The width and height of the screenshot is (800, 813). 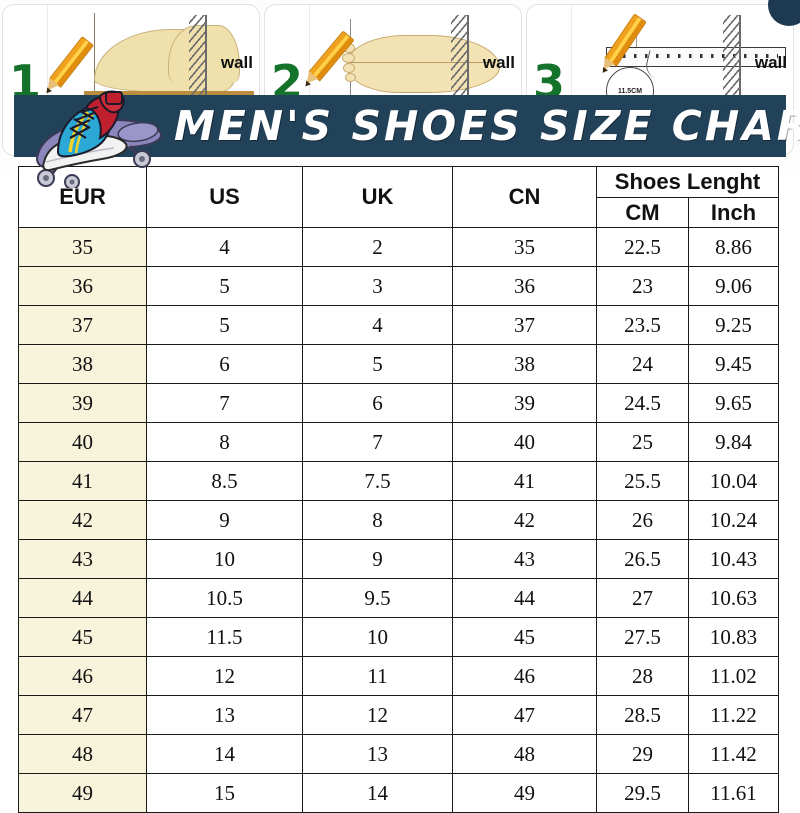 What do you see at coordinates (642, 481) in the screenshot?
I see `cell-cm: 25.5` at bounding box center [642, 481].